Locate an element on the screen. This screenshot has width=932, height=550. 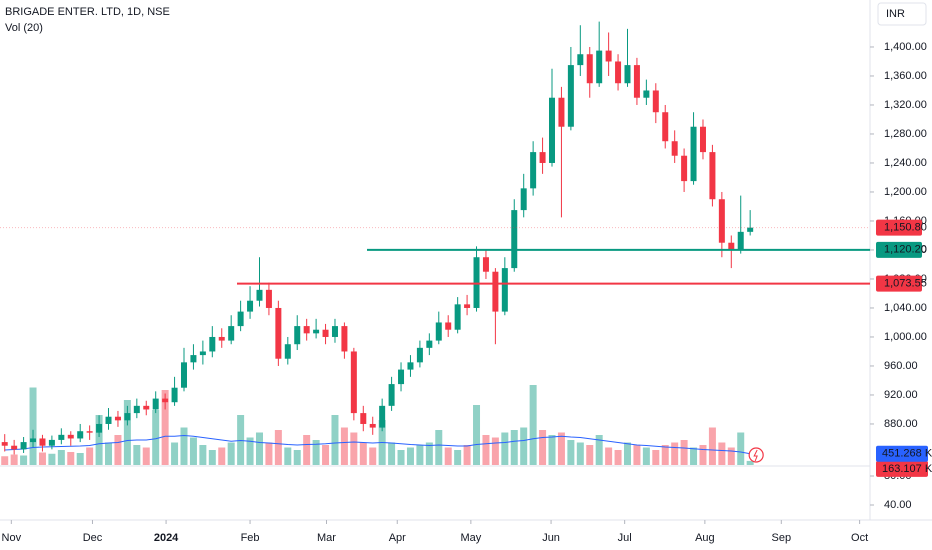
alert-icon is located at coordinates (756, 455).